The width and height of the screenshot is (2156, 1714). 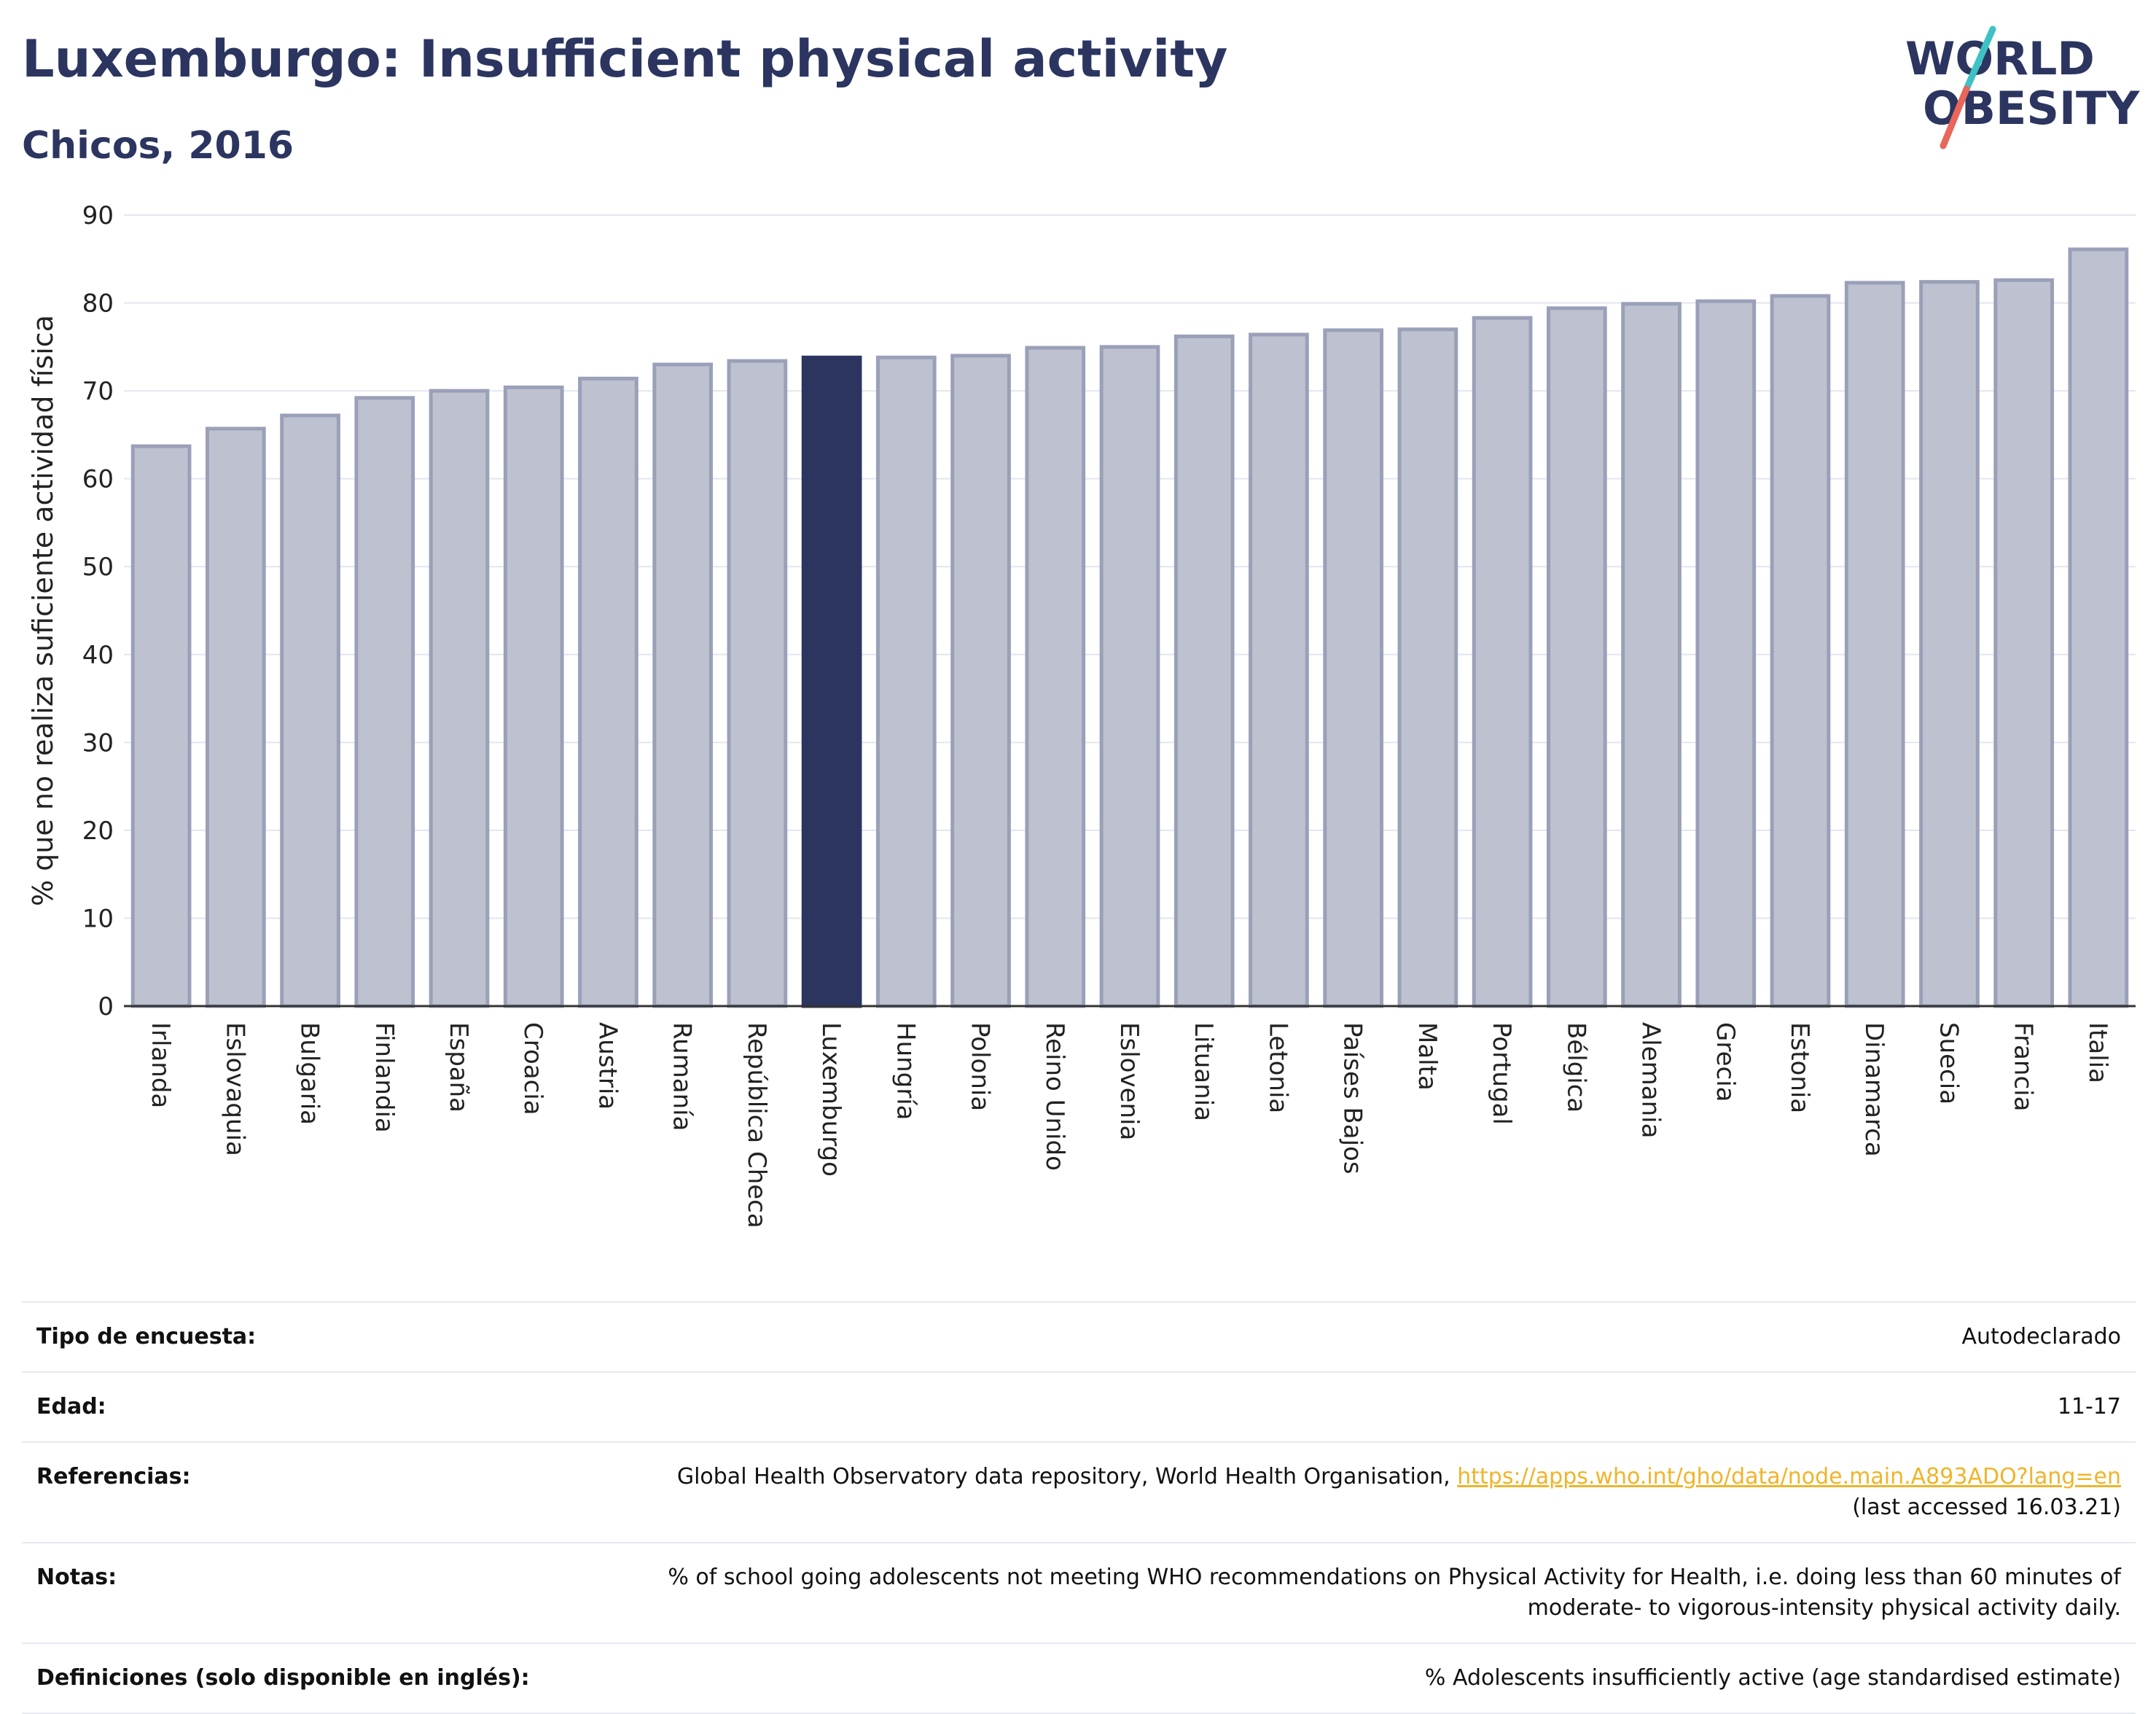 What do you see at coordinates (234, 1089) in the screenshot?
I see `x-tick-label: Eslovaquia` at bounding box center [234, 1089].